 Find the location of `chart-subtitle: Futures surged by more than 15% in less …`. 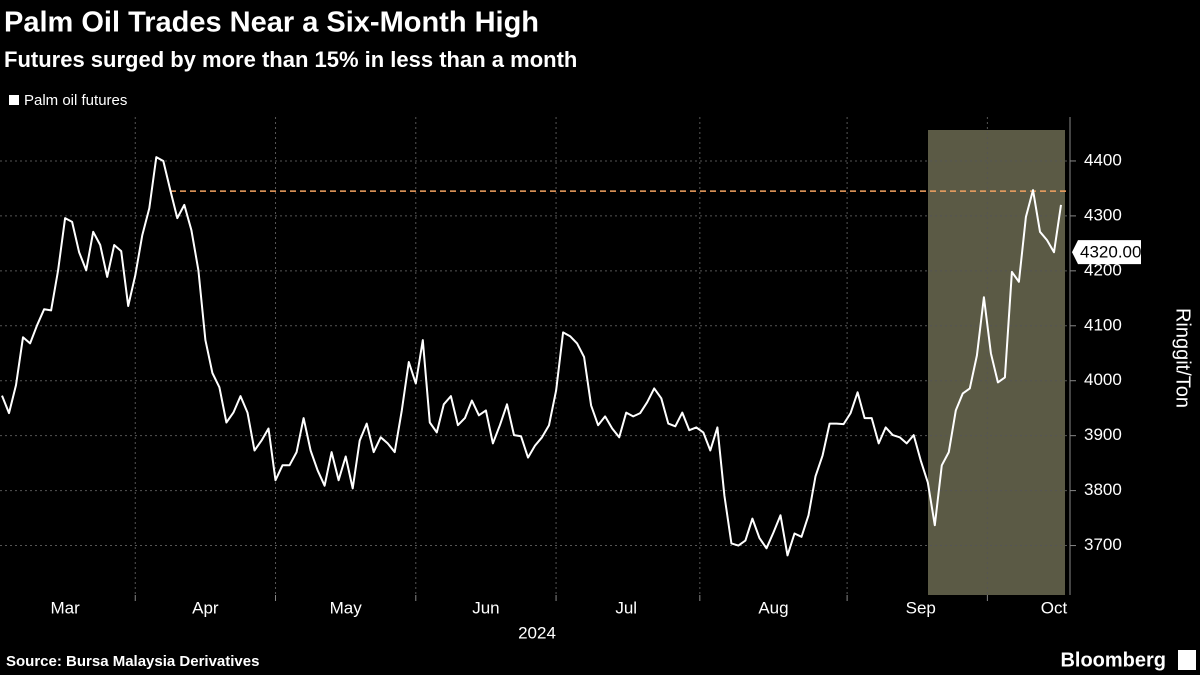

chart-subtitle: Futures surged by more than 15% in less … is located at coordinates (290, 59).